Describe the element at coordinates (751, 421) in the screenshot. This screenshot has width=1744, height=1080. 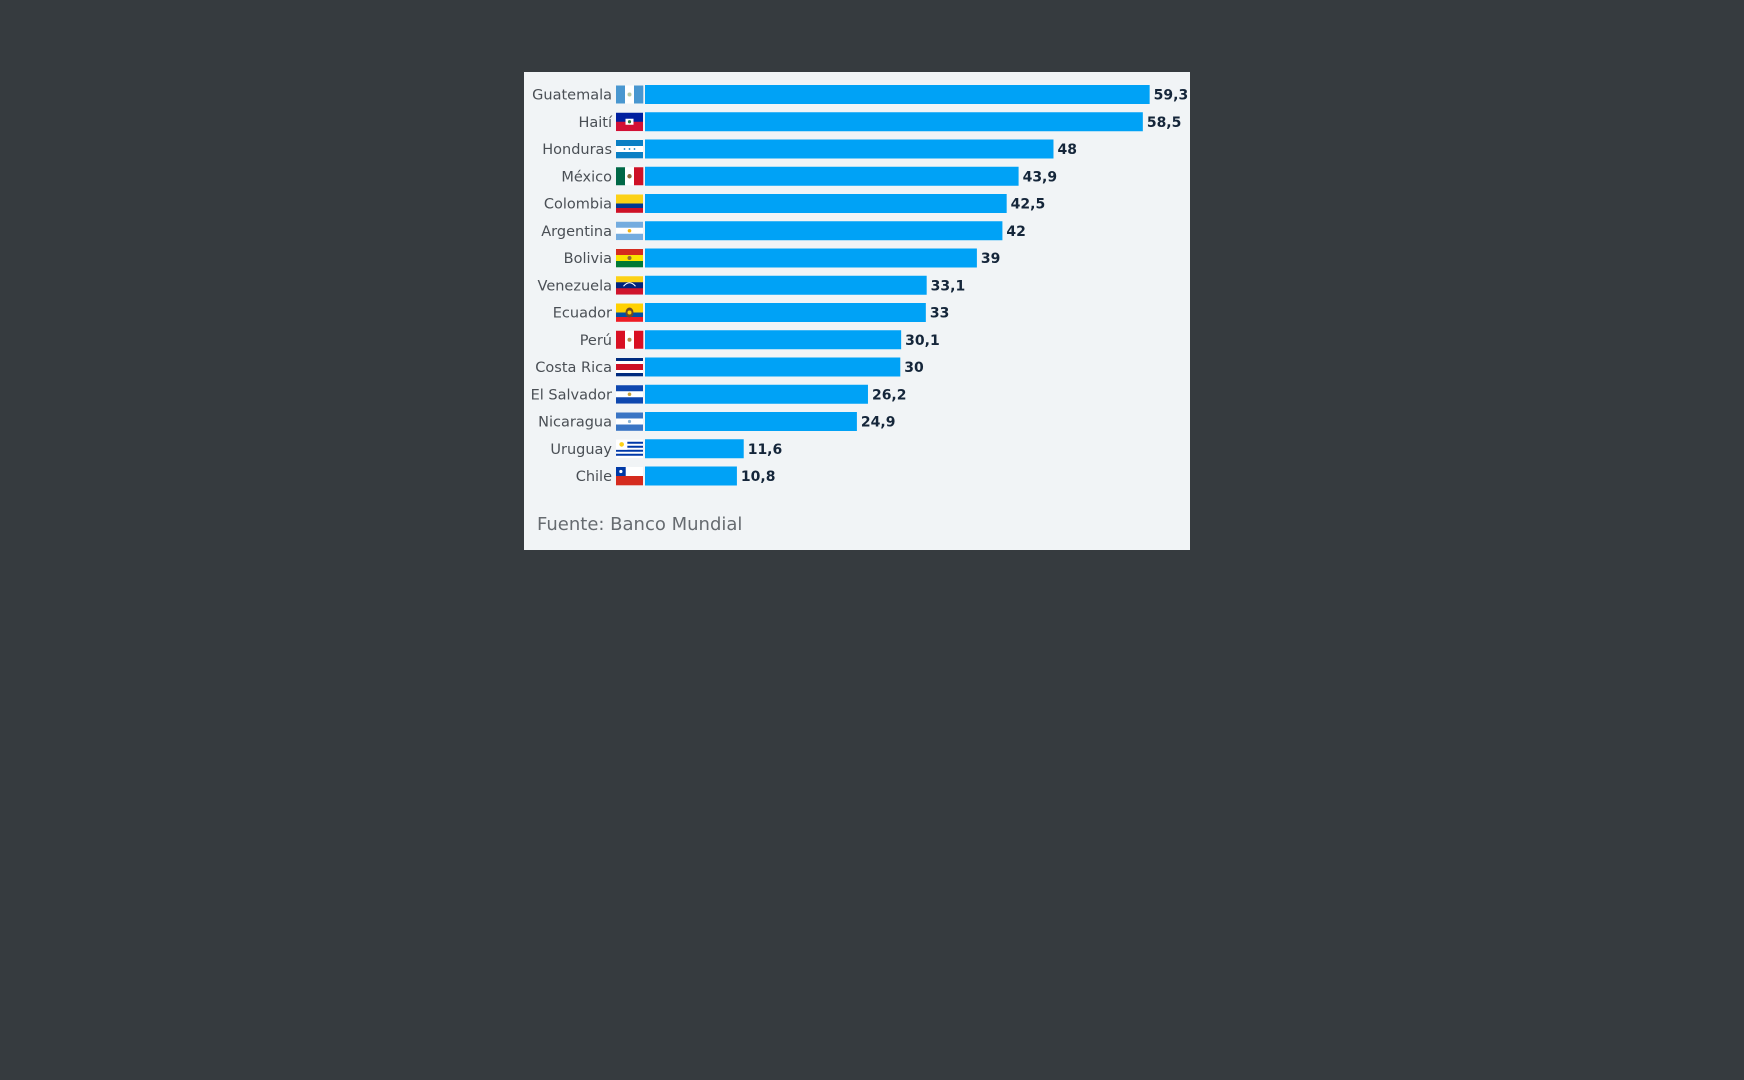
I see `bar-nicaragua` at that location.